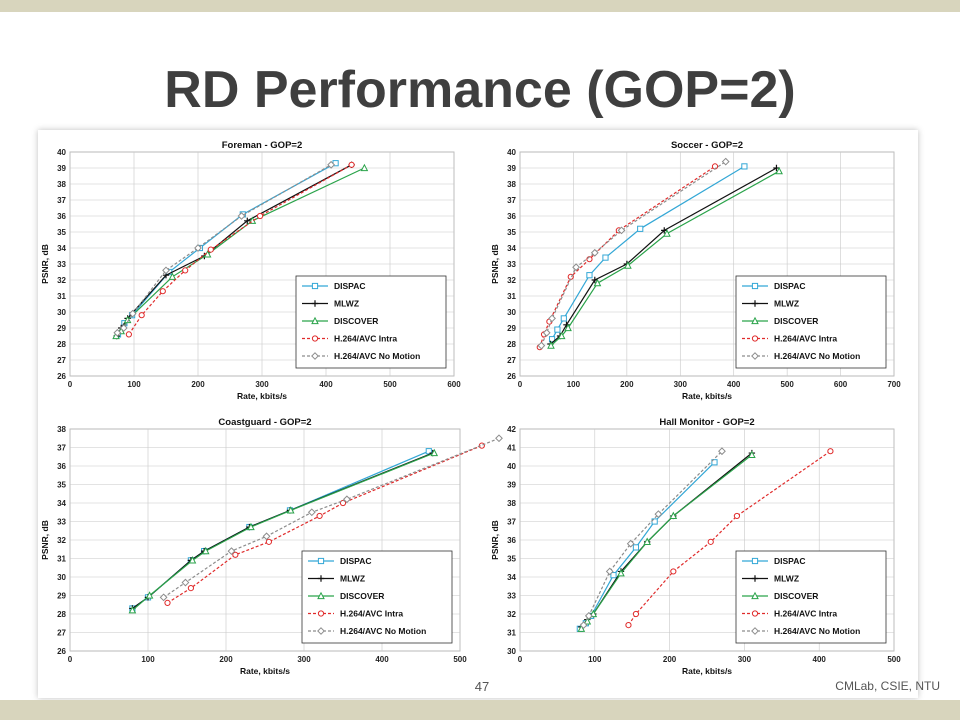 The height and width of the screenshot is (720, 960). What do you see at coordinates (841, 384) in the screenshot?
I see `x-tick-label: 600` at bounding box center [841, 384].